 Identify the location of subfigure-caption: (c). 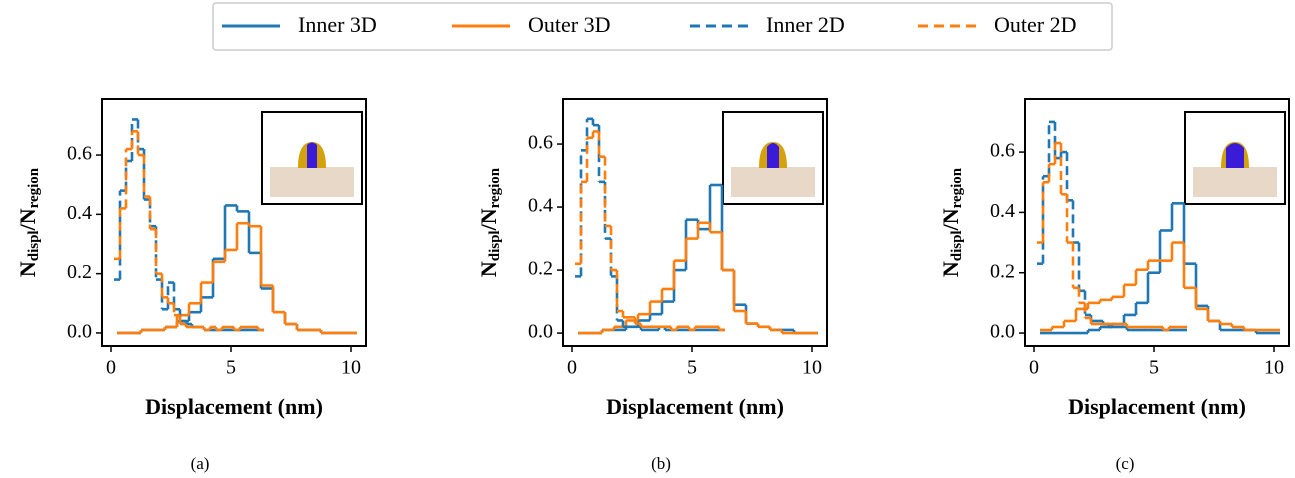
(1125, 463).